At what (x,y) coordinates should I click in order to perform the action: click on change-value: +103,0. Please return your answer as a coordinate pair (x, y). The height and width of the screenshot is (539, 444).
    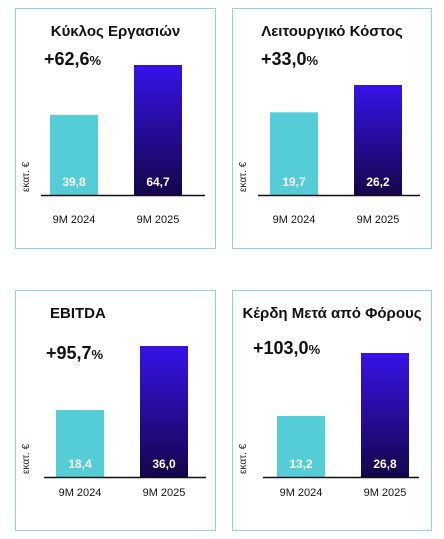
    Looking at the image, I should click on (281, 348).